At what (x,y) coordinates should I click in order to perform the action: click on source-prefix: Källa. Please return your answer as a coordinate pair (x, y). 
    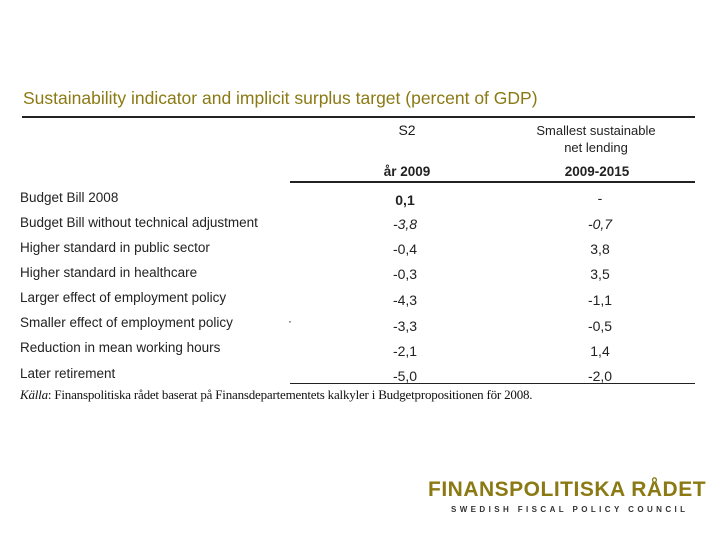
    Looking at the image, I should click on (34, 394).